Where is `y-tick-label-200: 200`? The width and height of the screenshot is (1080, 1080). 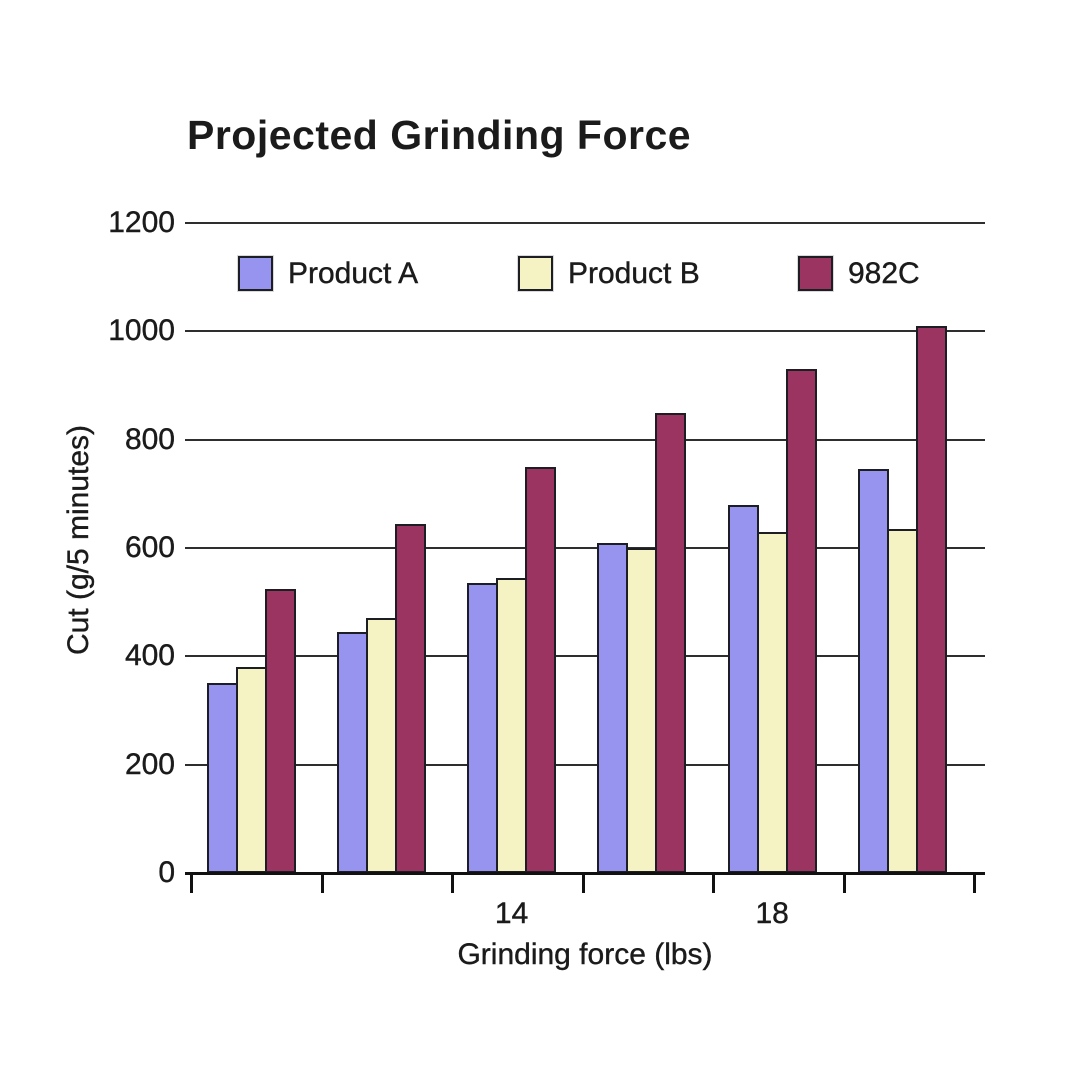 y-tick-label-200: 200 is located at coordinates (149, 764).